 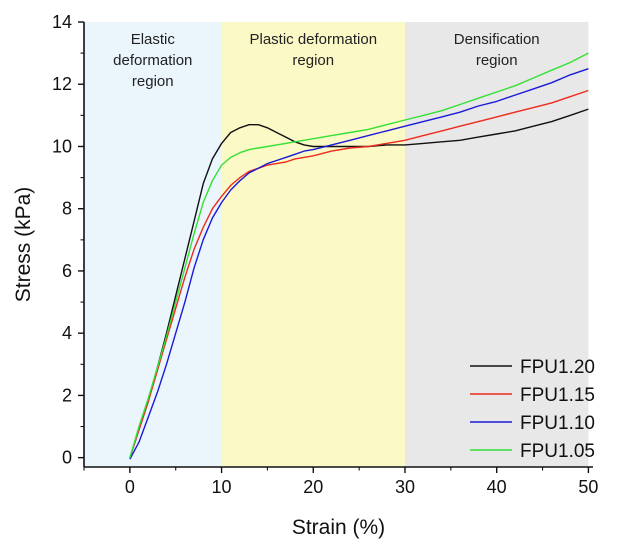 What do you see at coordinates (152, 60) in the screenshot?
I see `region-label-0-line-1: deformation` at bounding box center [152, 60].